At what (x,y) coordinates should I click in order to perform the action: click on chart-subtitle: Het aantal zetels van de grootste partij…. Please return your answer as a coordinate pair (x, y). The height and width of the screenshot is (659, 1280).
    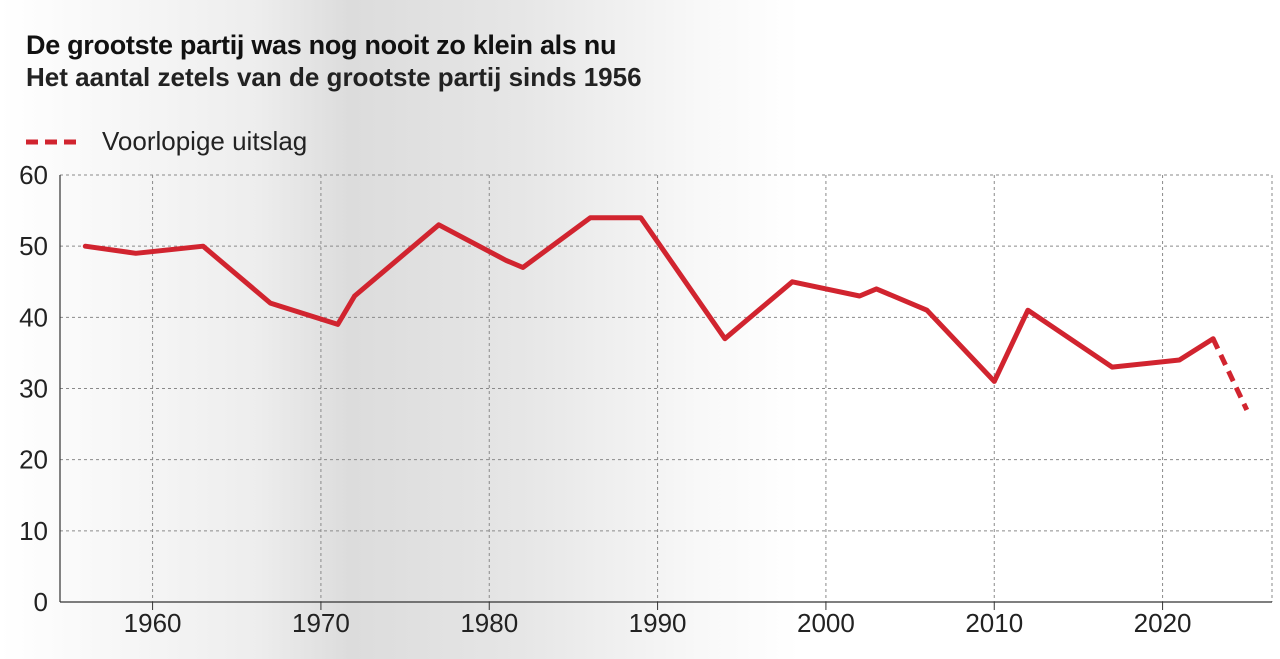
    Looking at the image, I should click on (334, 77).